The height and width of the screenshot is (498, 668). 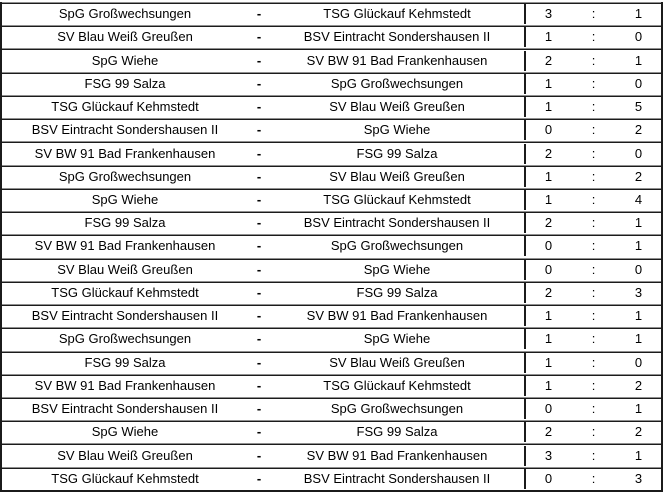 I want to click on home-team-label: SpG Großwechsungen, so click(x=125, y=14).